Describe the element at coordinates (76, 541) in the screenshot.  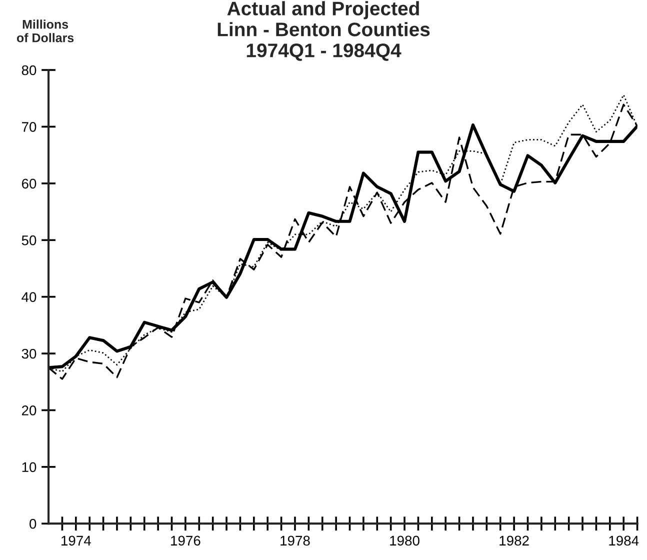
I see `x-tick-label: 1974` at that location.